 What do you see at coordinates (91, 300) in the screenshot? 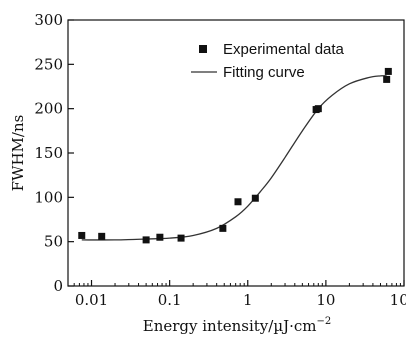
I see `x-tick-label: 0.01` at bounding box center [91, 300].